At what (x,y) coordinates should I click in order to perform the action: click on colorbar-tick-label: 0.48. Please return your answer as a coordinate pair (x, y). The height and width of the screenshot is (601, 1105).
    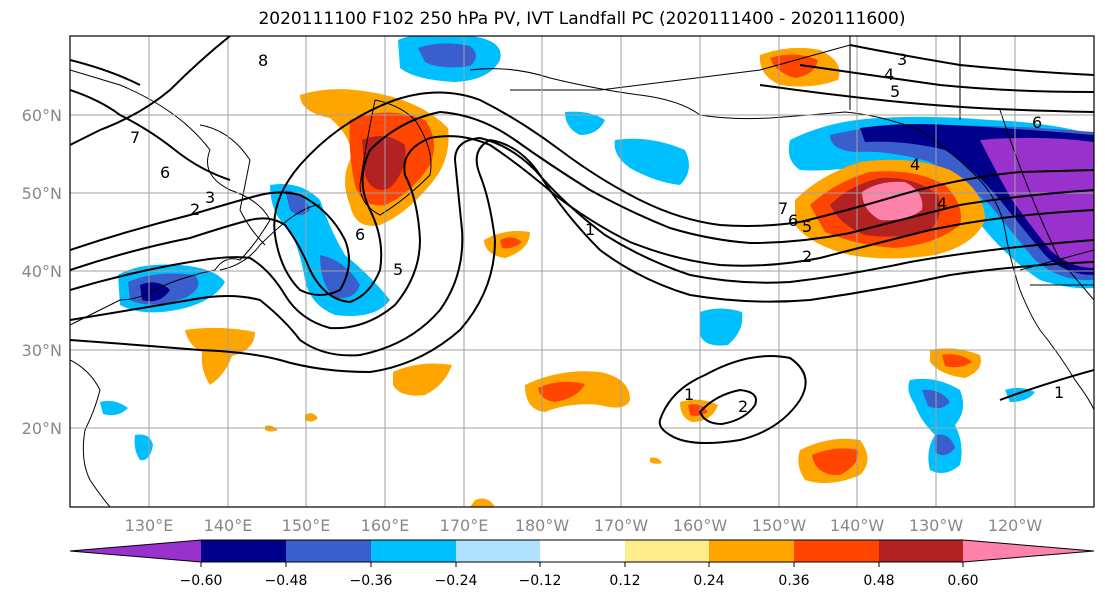
    Looking at the image, I should click on (878, 581).